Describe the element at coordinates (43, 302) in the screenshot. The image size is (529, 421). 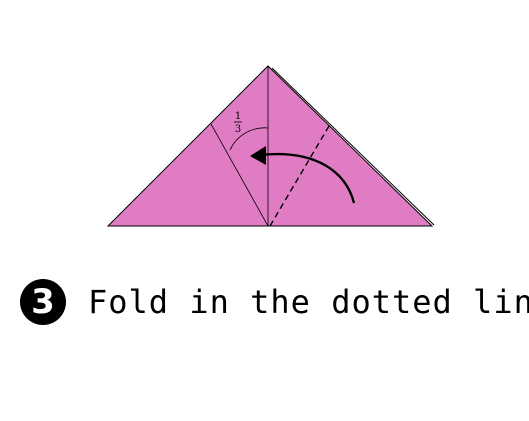
I see `step-number-badge: 3` at that location.